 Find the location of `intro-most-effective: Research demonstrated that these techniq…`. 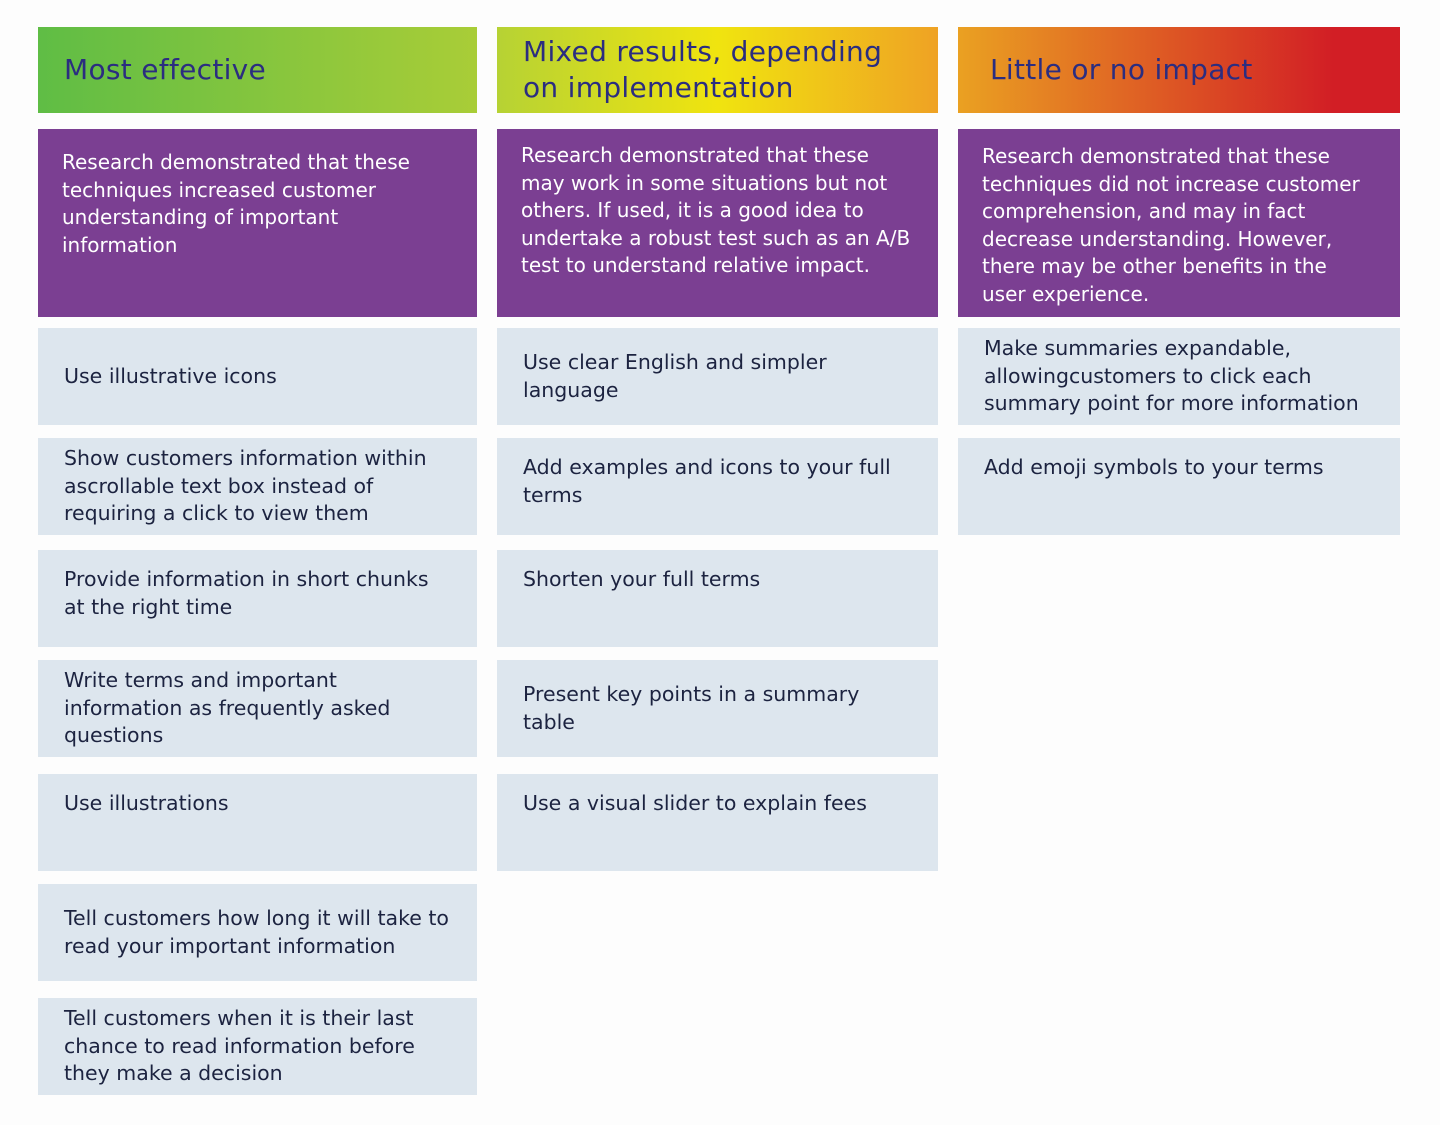

intro-most-effective: Research demonstrated that these techniq… is located at coordinates (257, 223).